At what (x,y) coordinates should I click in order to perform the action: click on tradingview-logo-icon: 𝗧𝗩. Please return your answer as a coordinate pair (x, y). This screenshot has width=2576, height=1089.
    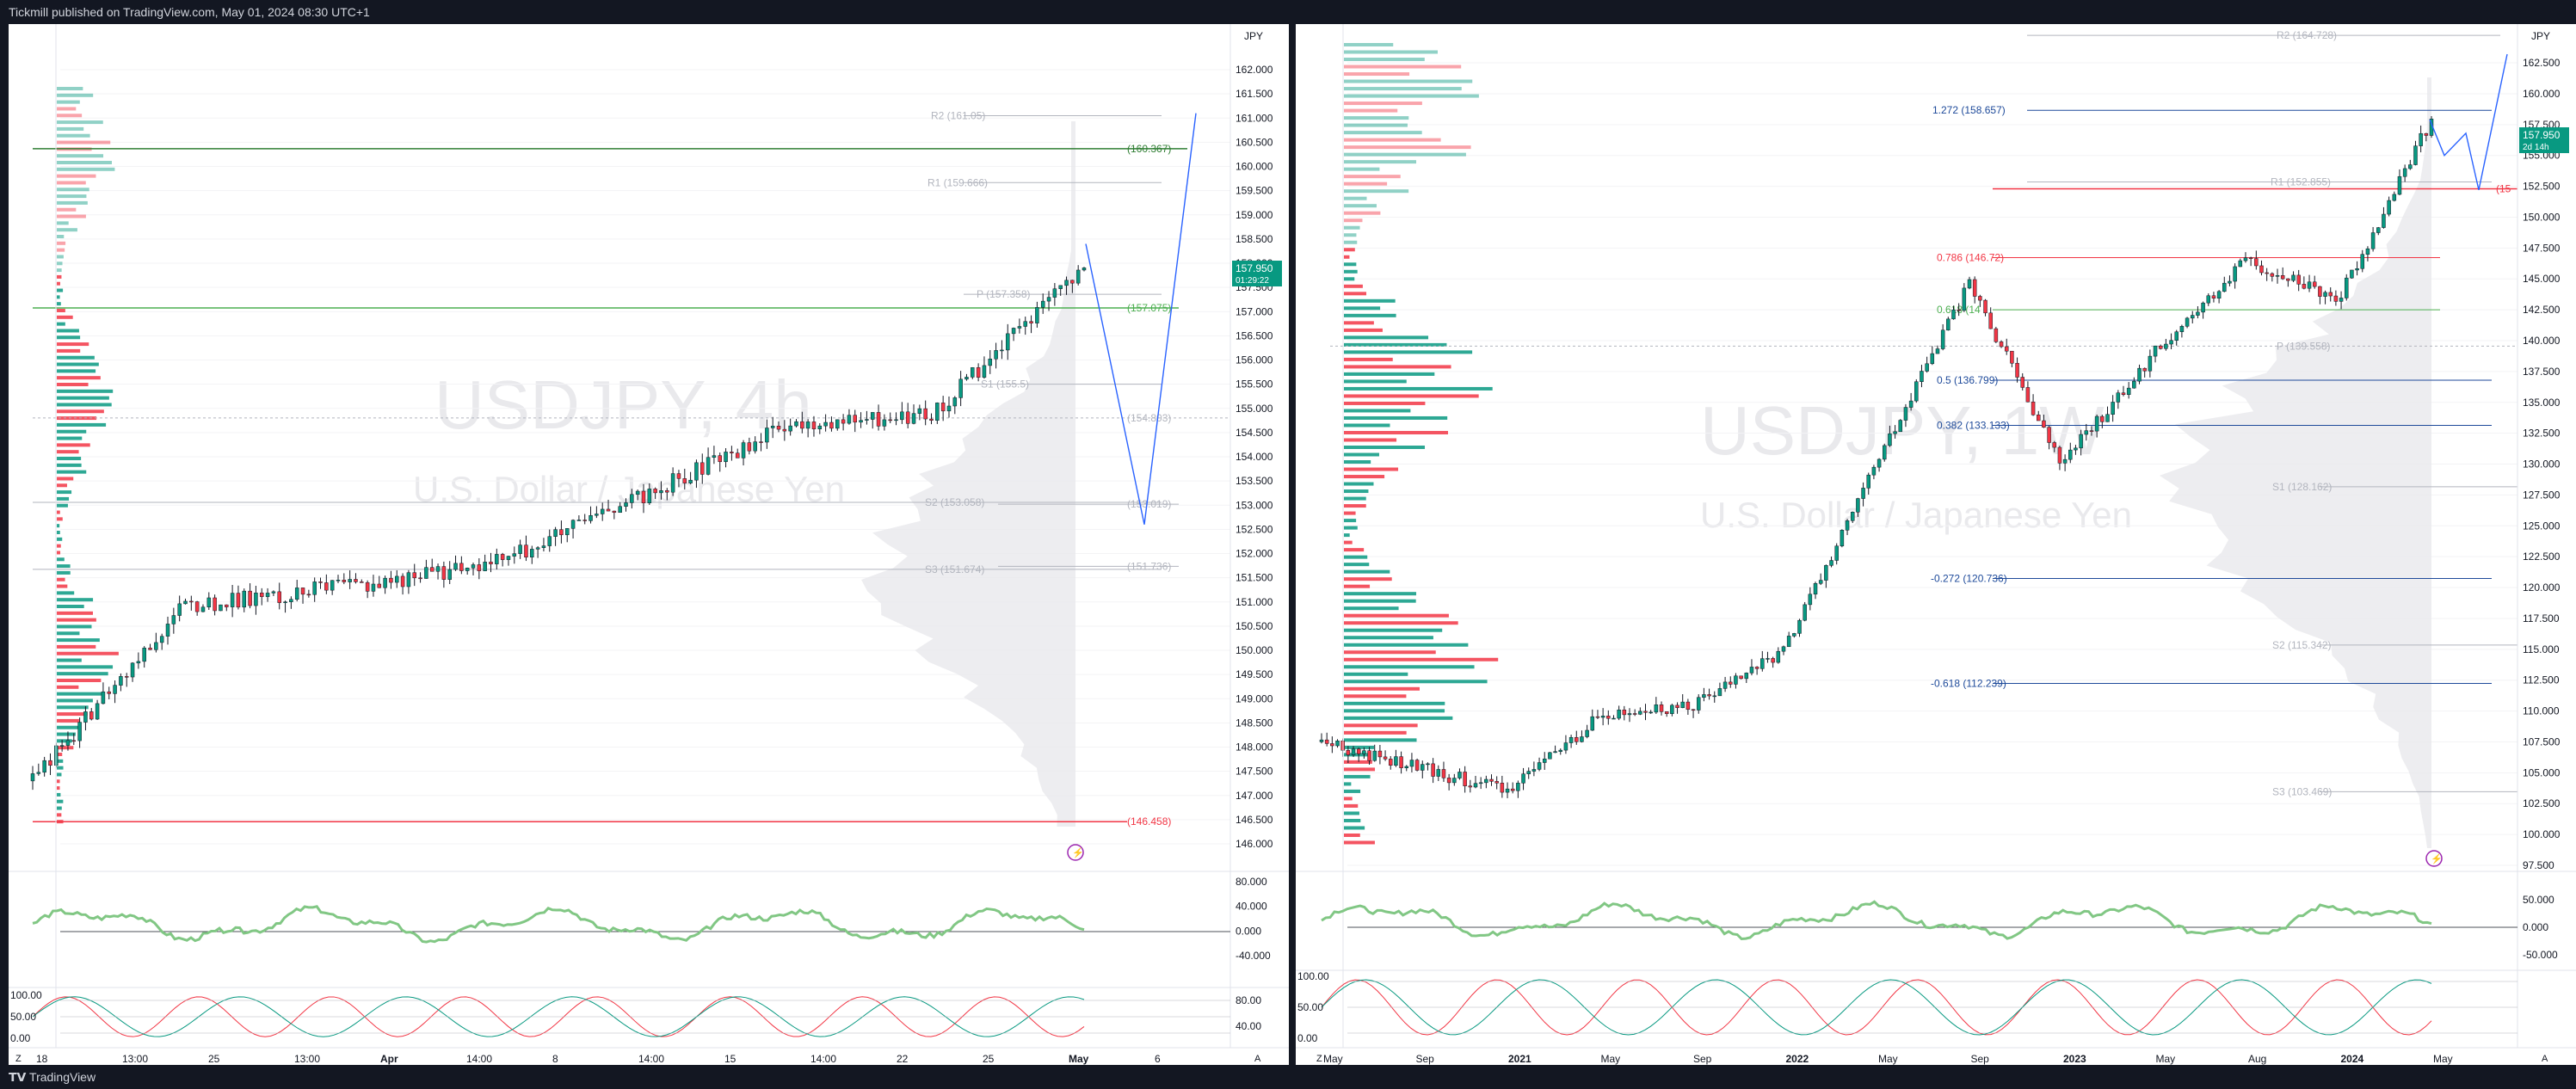
    Looking at the image, I should click on (18, 1077).